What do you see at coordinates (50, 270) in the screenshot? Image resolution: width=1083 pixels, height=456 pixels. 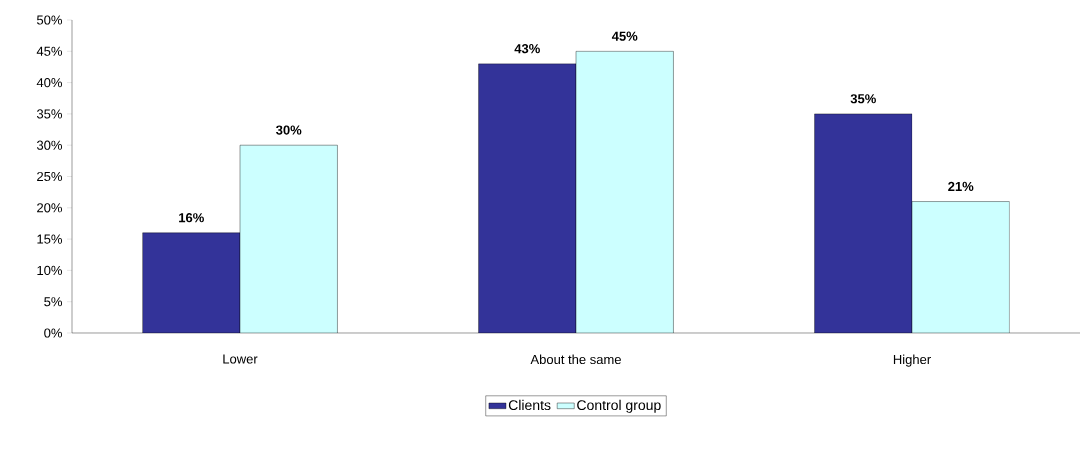 I see `y-tick-label: 10%` at bounding box center [50, 270].